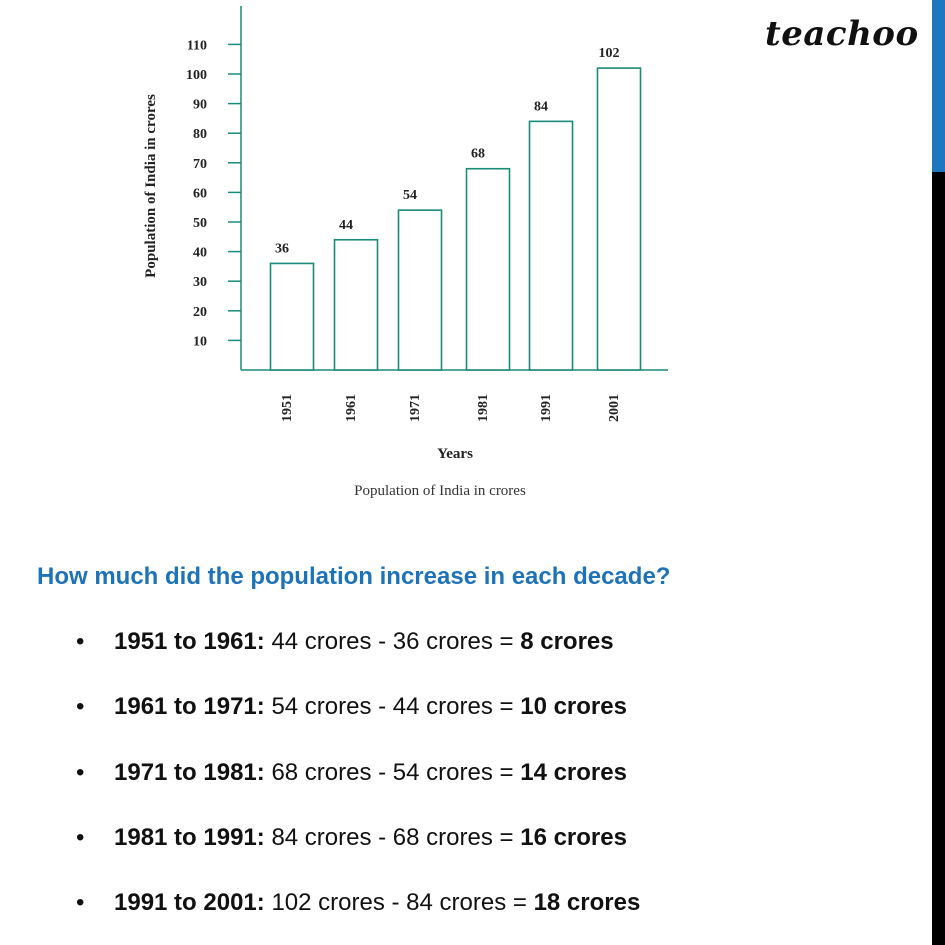 This screenshot has width=945, height=945. Describe the element at coordinates (614, 408) in the screenshot. I see `x-tick-label: 2001` at that location.